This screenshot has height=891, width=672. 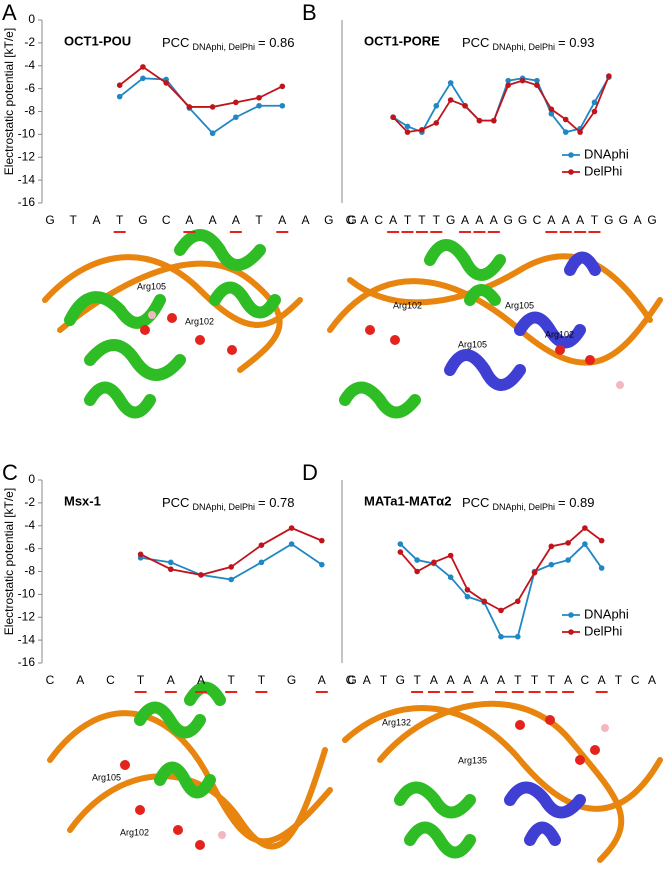 I want to click on chart-title: MATa1-MATα2, so click(x=407, y=500).